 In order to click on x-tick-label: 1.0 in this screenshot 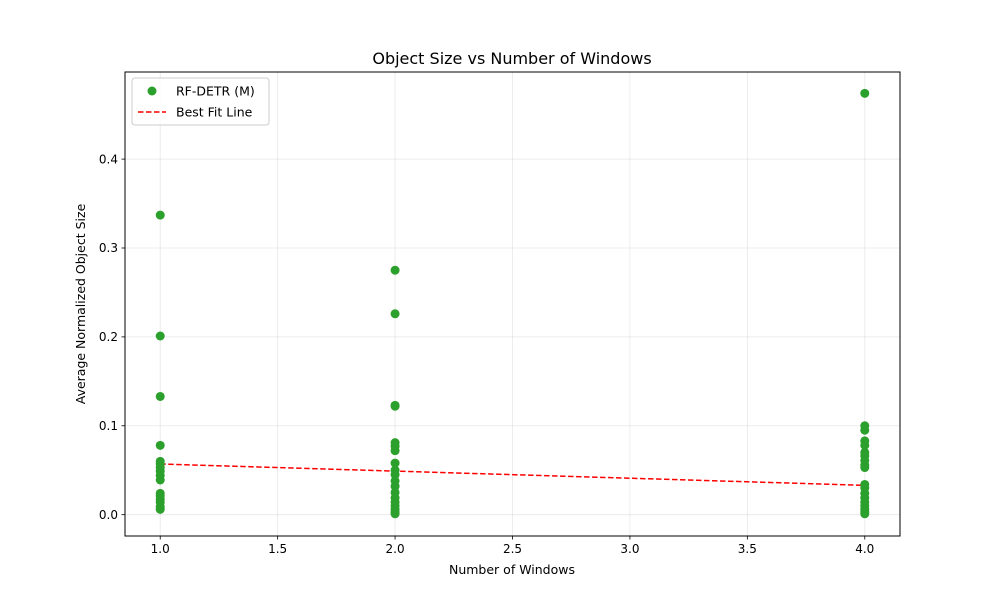, I will do `click(160, 549)`.